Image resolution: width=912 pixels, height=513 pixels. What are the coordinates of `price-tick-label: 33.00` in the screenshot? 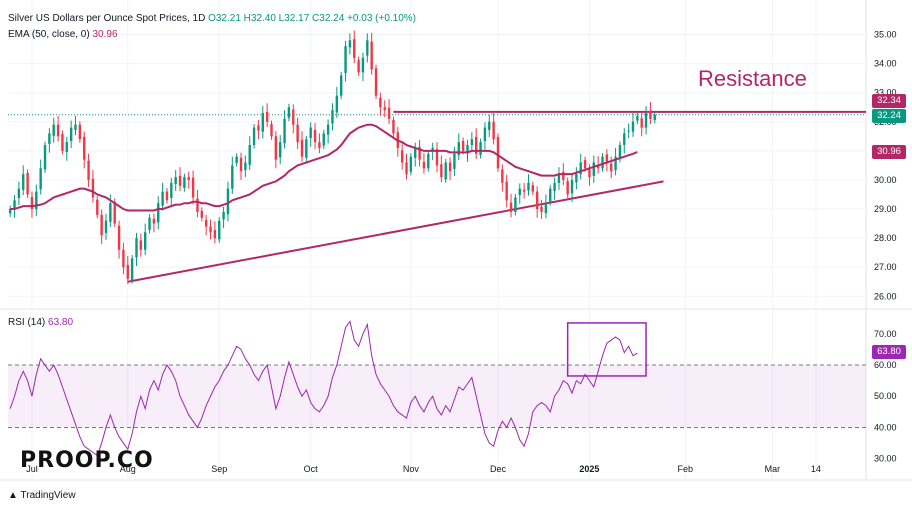 It's located at (885, 93).